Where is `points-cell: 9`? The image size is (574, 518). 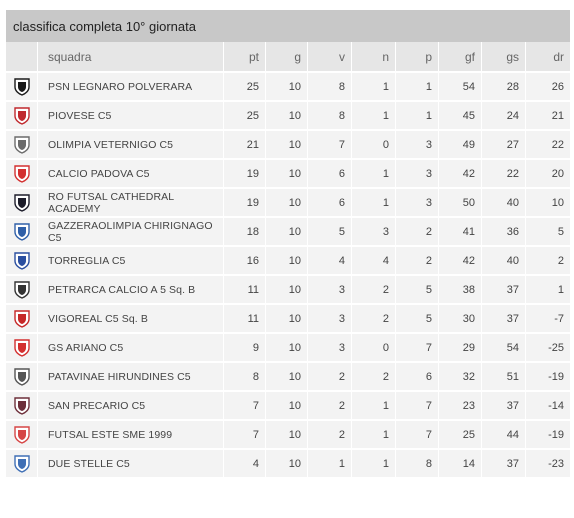
points-cell: 9 is located at coordinates (245, 346).